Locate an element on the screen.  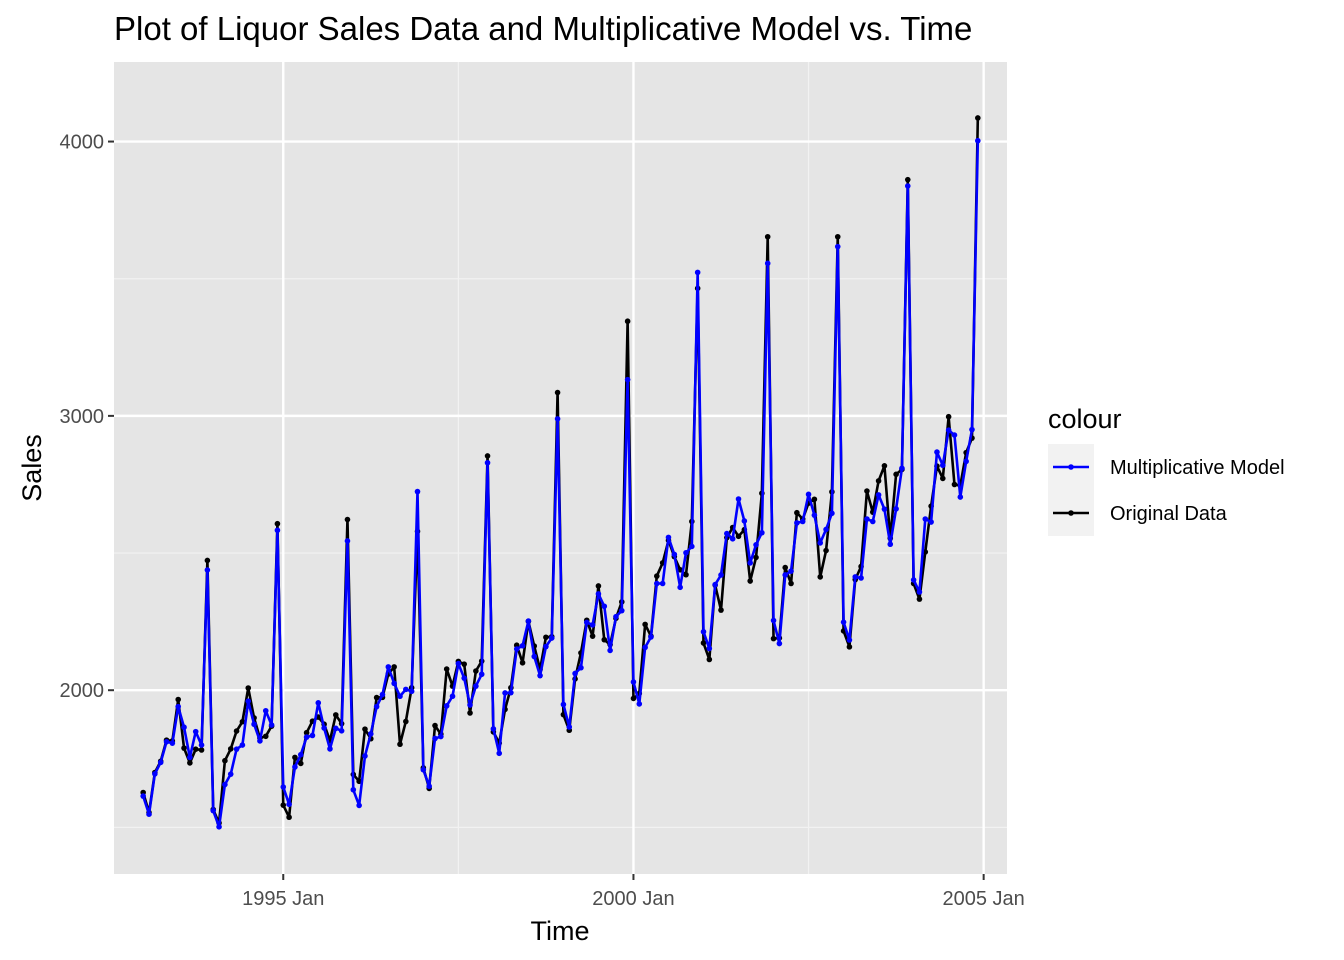
x-tick-label: 2005 Jan is located at coordinates (984, 899).